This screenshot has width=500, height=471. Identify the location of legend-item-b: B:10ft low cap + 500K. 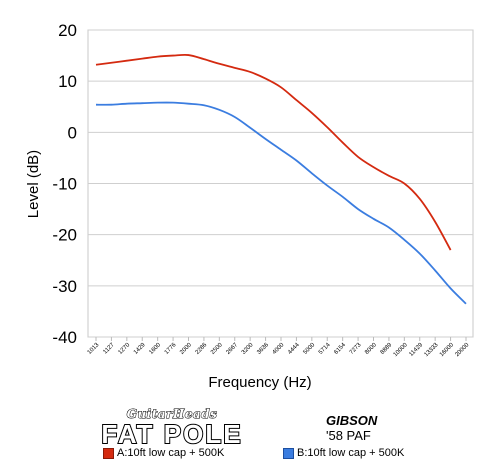
(343, 453).